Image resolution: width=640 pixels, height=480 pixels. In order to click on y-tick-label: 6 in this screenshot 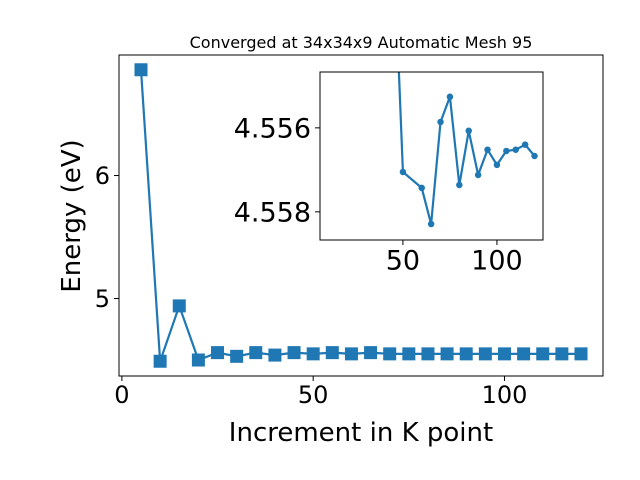, I will do `click(102, 176)`.